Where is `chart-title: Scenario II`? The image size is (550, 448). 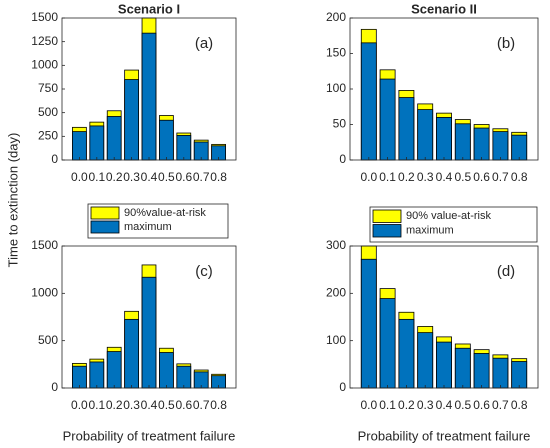
chart-title: Scenario II is located at coordinates (444, 8).